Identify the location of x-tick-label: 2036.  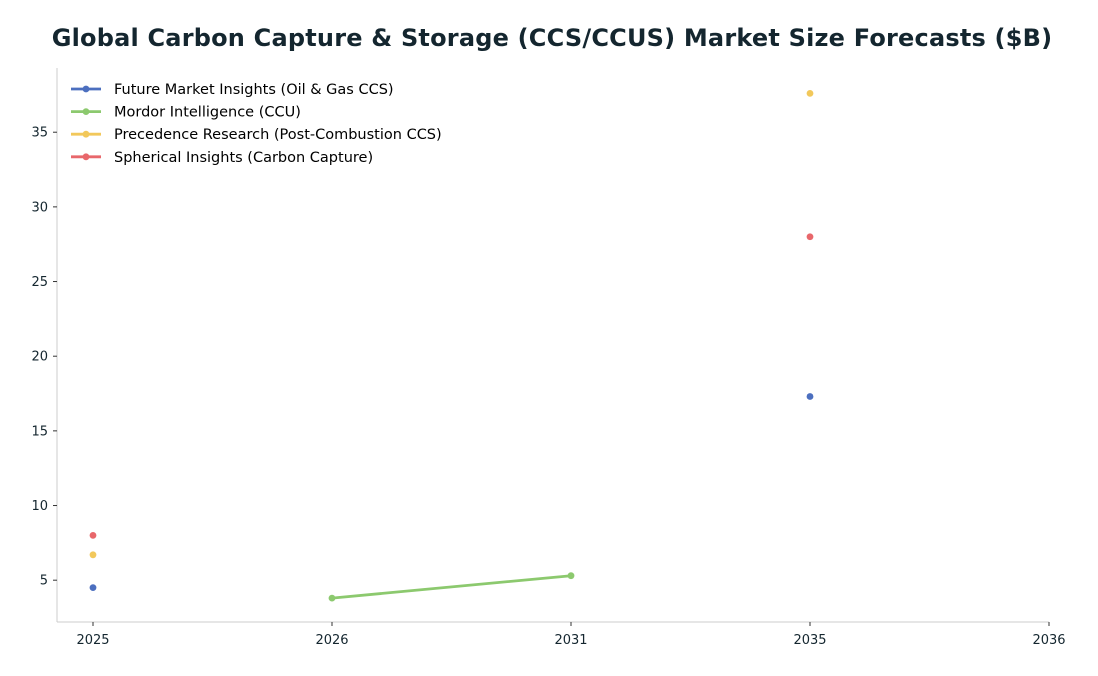
(1048, 640).